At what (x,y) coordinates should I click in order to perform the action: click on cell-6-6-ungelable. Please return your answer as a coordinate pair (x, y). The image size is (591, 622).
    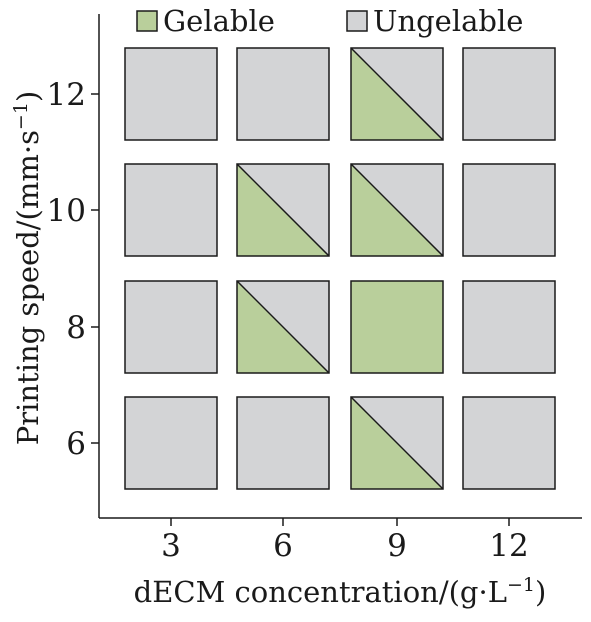
    Looking at the image, I should click on (283, 443).